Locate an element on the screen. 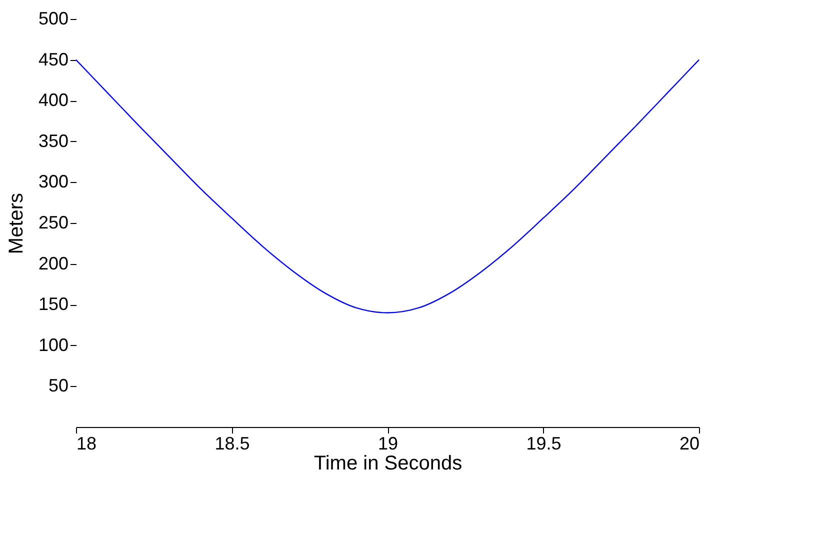 This screenshot has width=839, height=558. x-axis-title: Time in Seconds is located at coordinates (388, 463).